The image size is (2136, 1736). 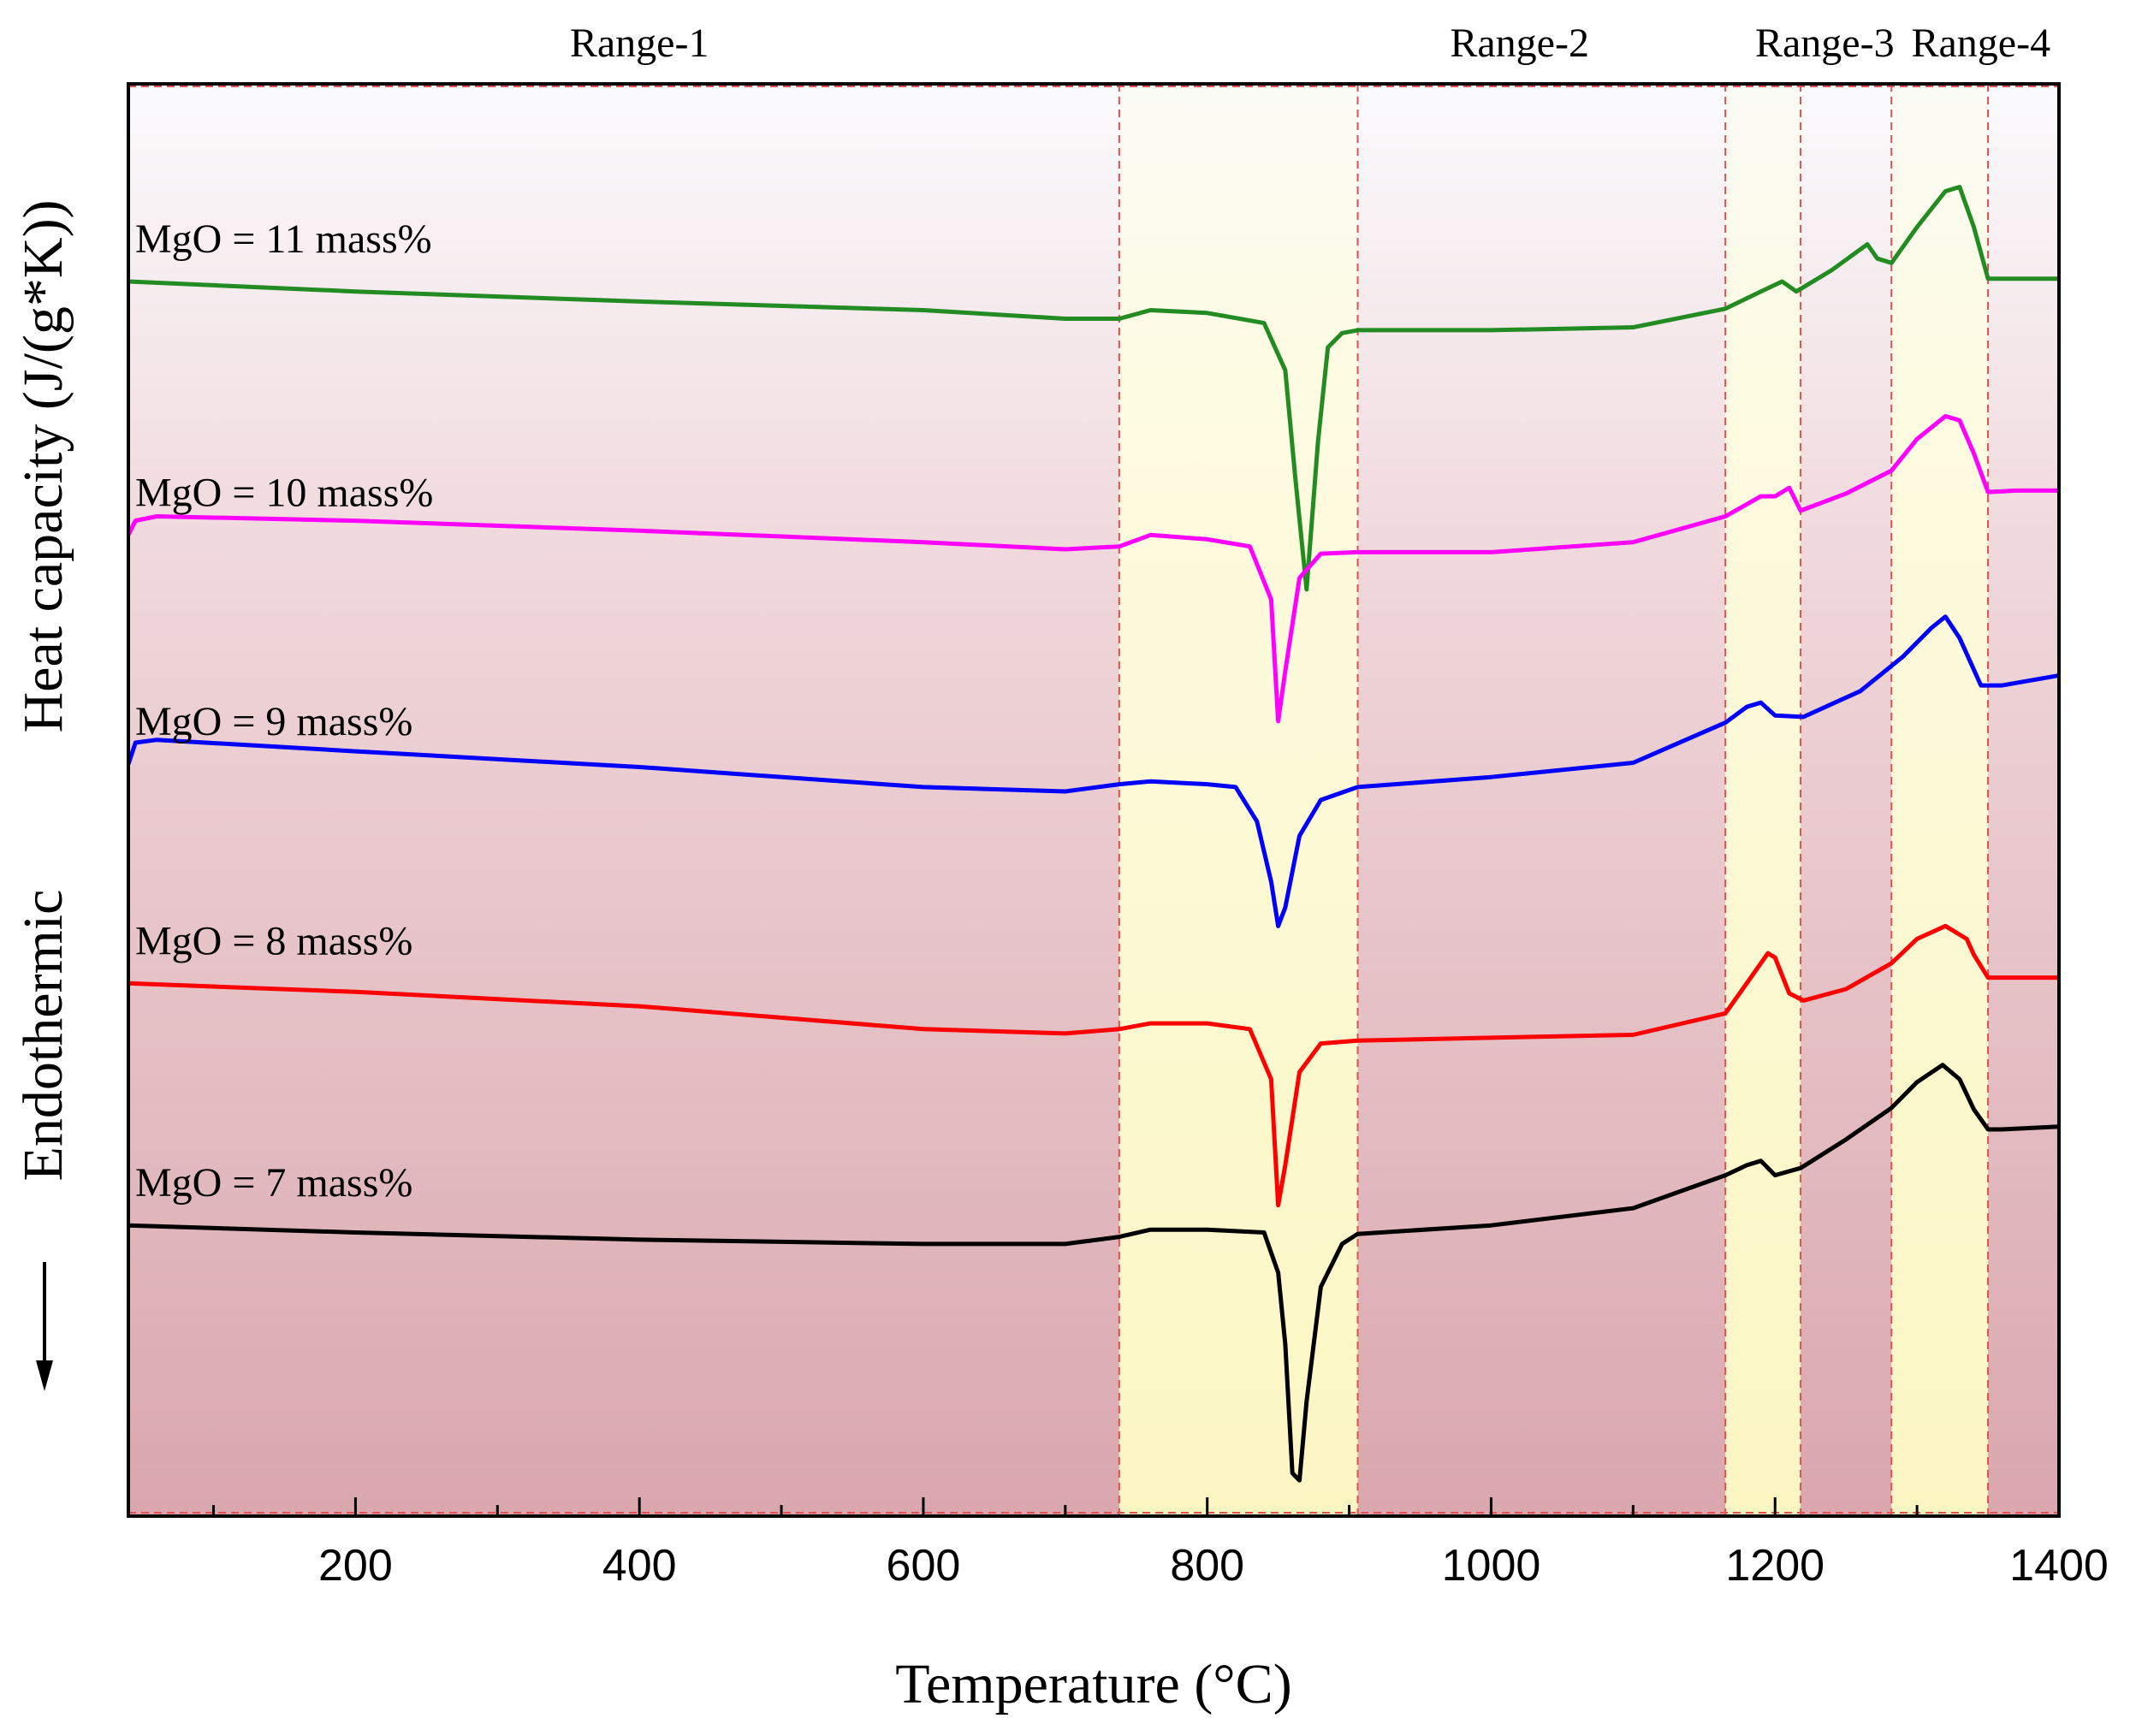 I want to click on y-axis-title: Heat capacity (J/(g*K)), so click(x=43, y=465).